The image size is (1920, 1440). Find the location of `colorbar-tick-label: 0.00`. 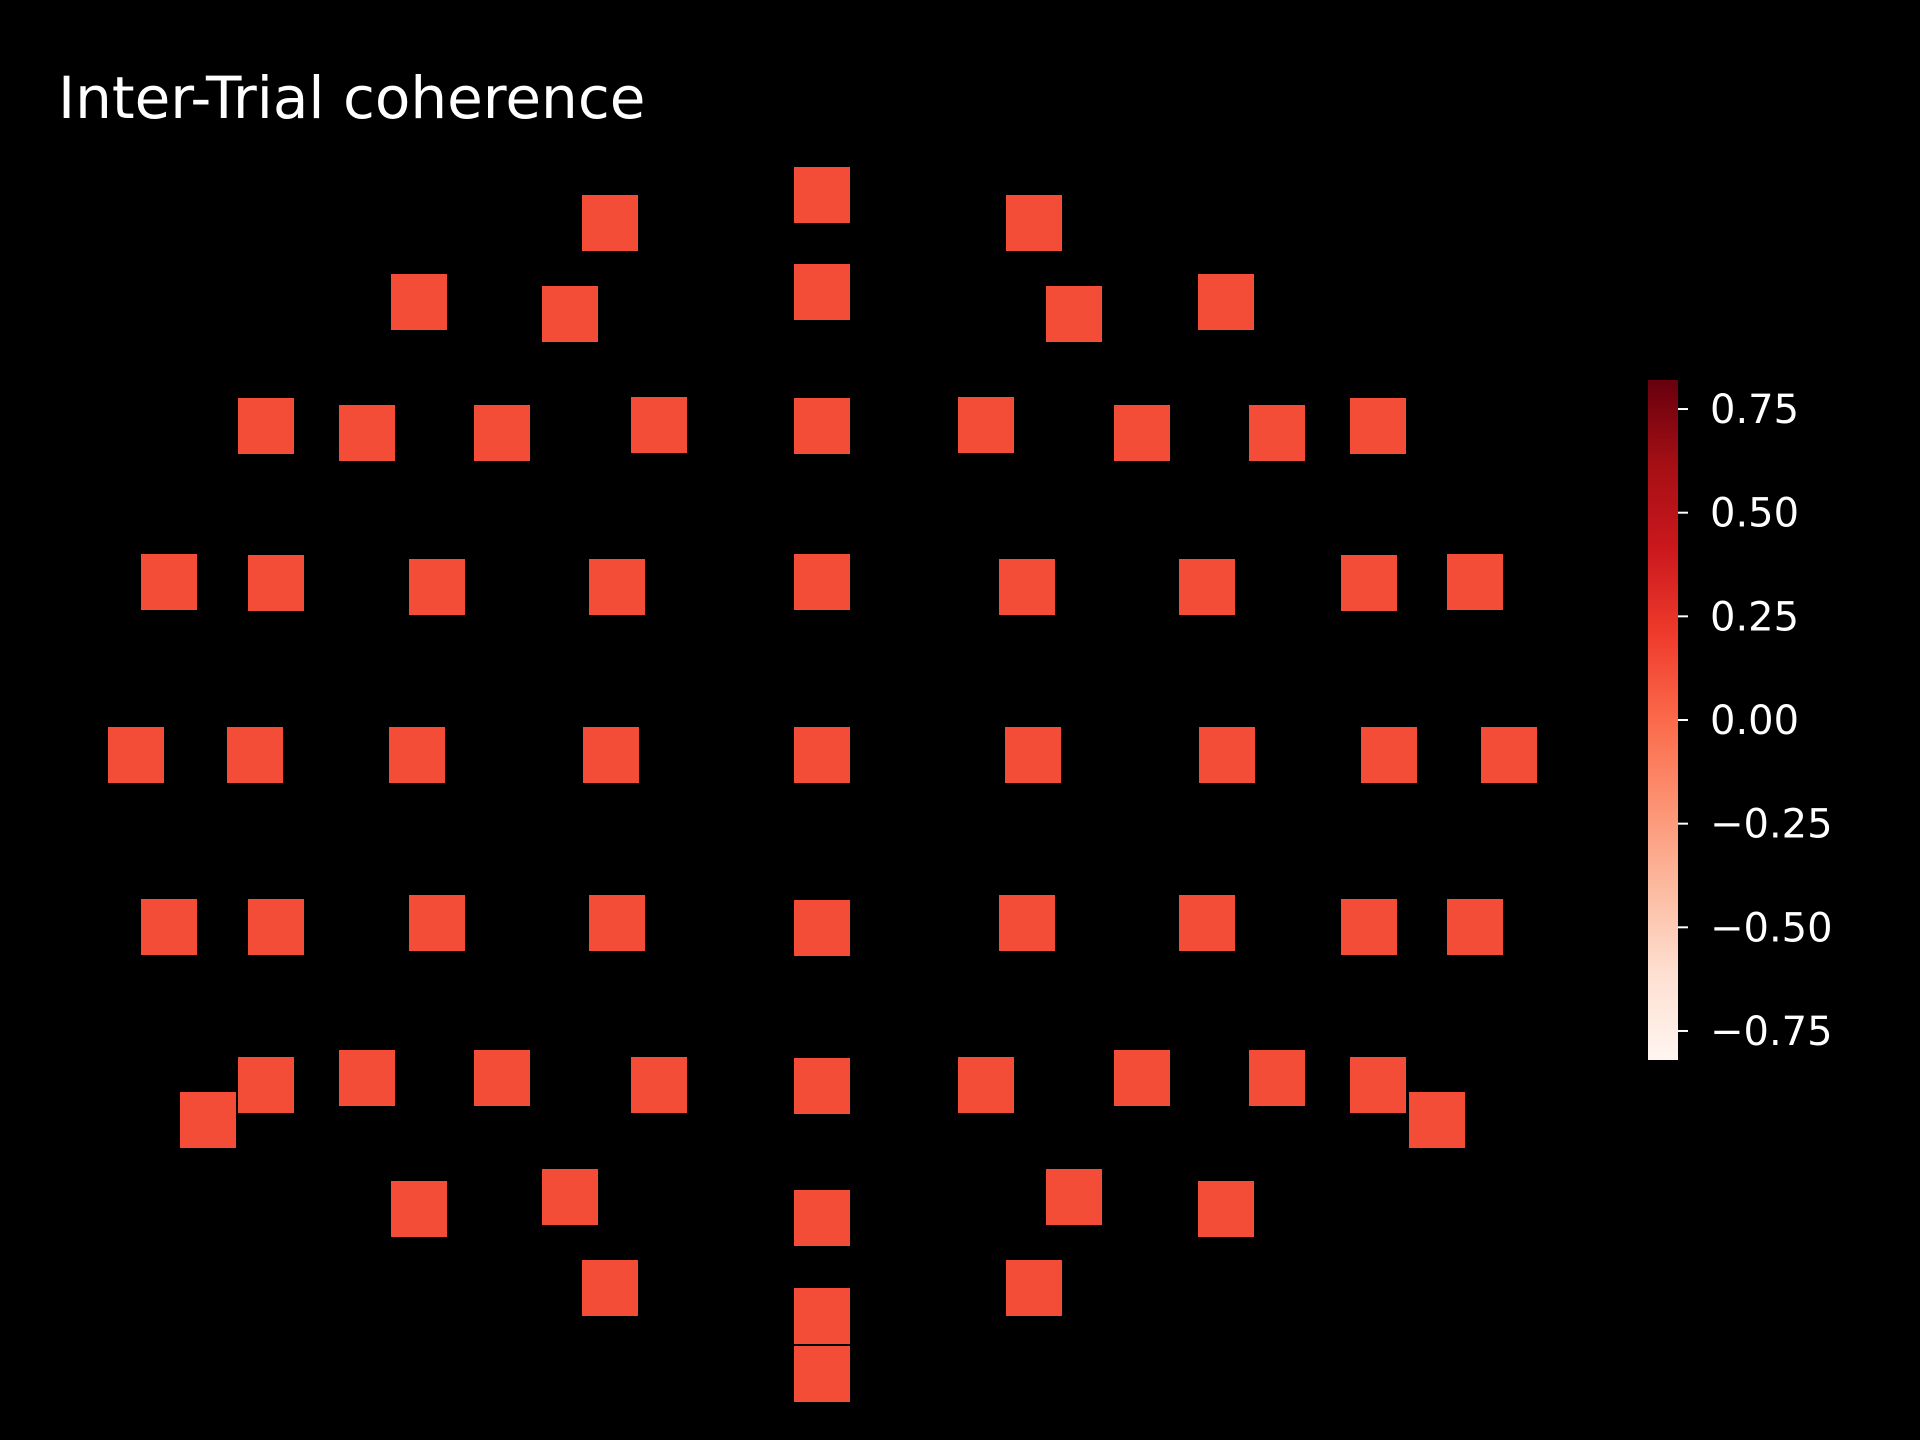

colorbar-tick-label: 0.00 is located at coordinates (1754, 721).